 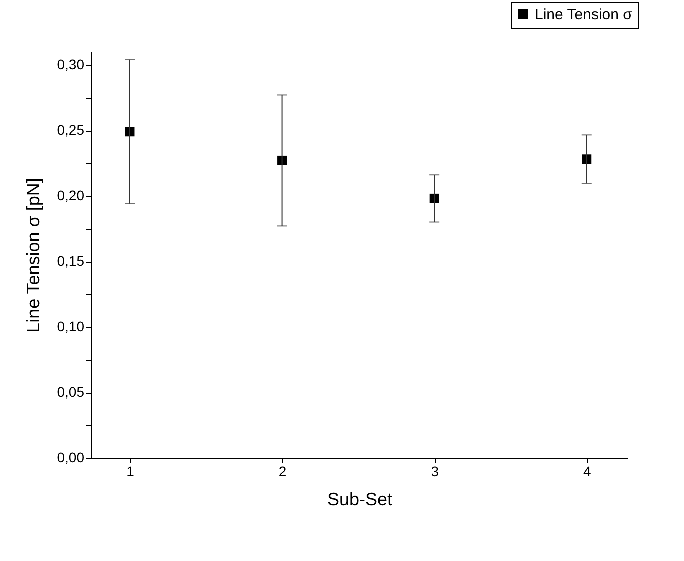 I want to click on y-tick-label: 0,30, so click(x=71, y=64).